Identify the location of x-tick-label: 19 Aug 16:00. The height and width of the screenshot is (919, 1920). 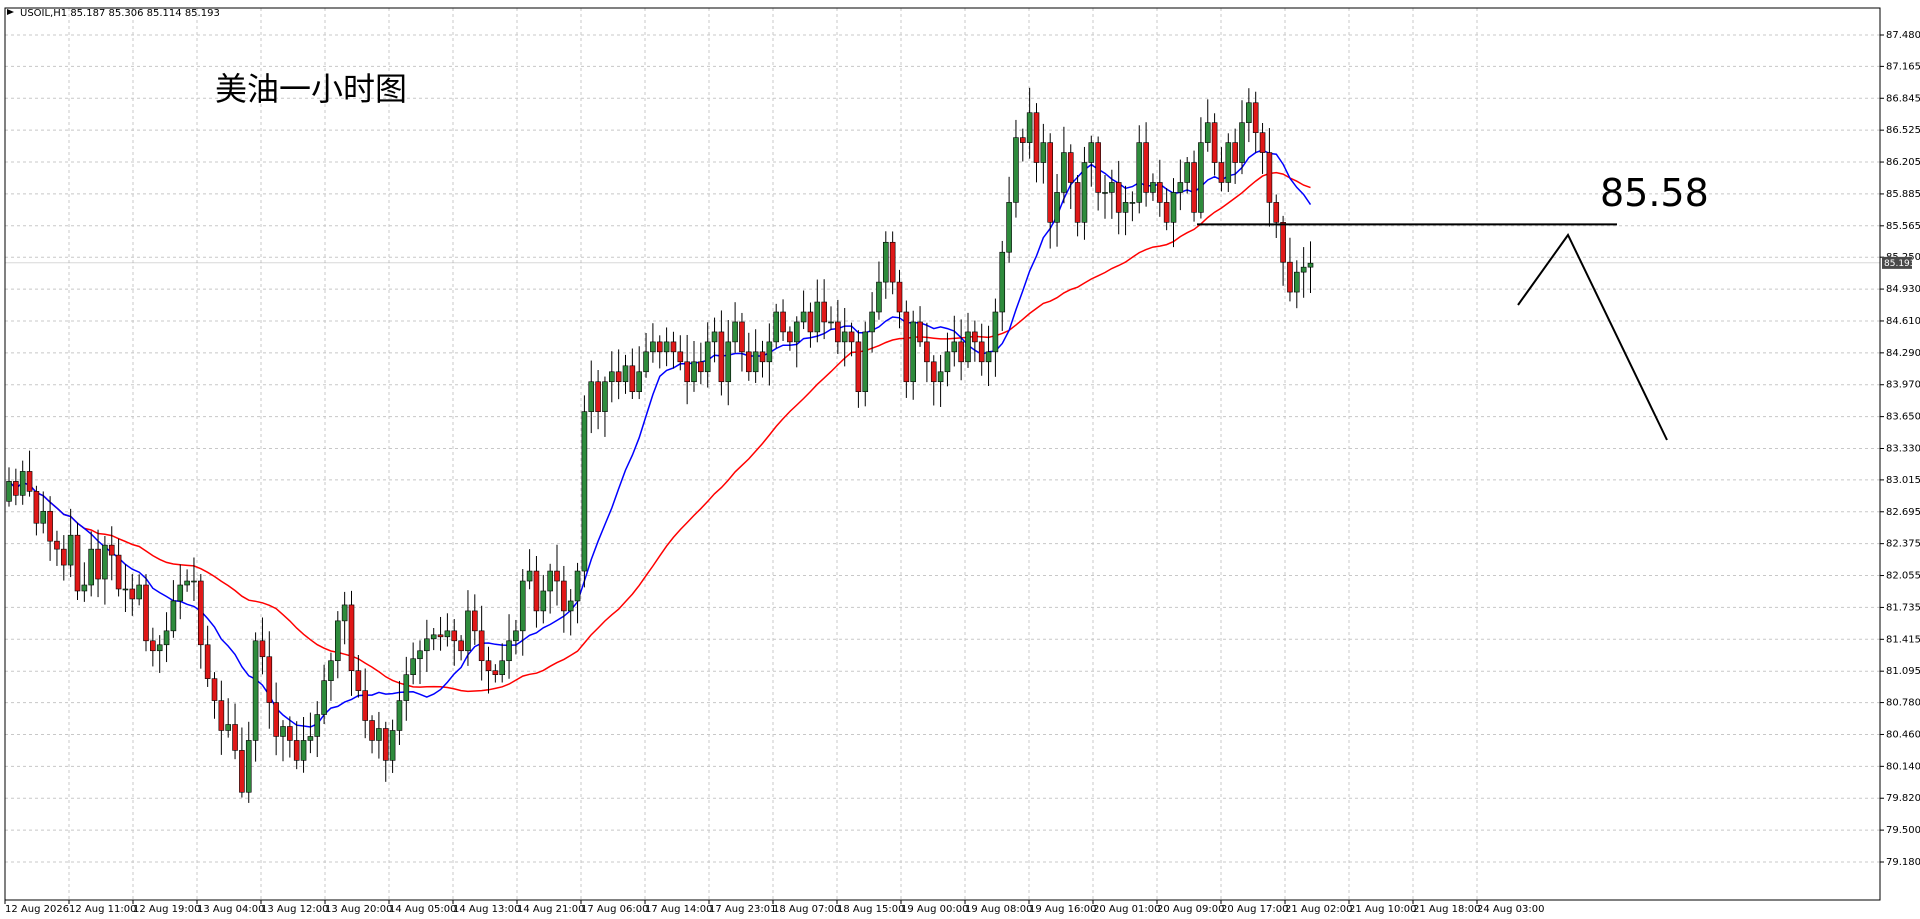
(1062, 909).